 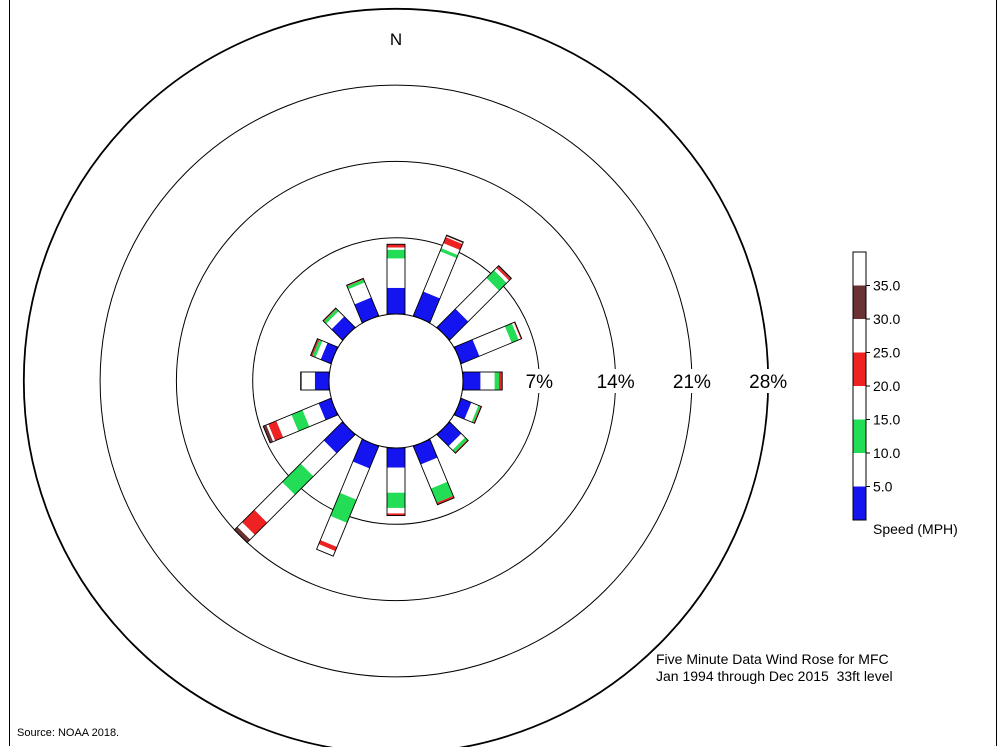 What do you see at coordinates (654, 381) in the screenshot?
I see `ring-labels: 7% 14% 21% 28%` at bounding box center [654, 381].